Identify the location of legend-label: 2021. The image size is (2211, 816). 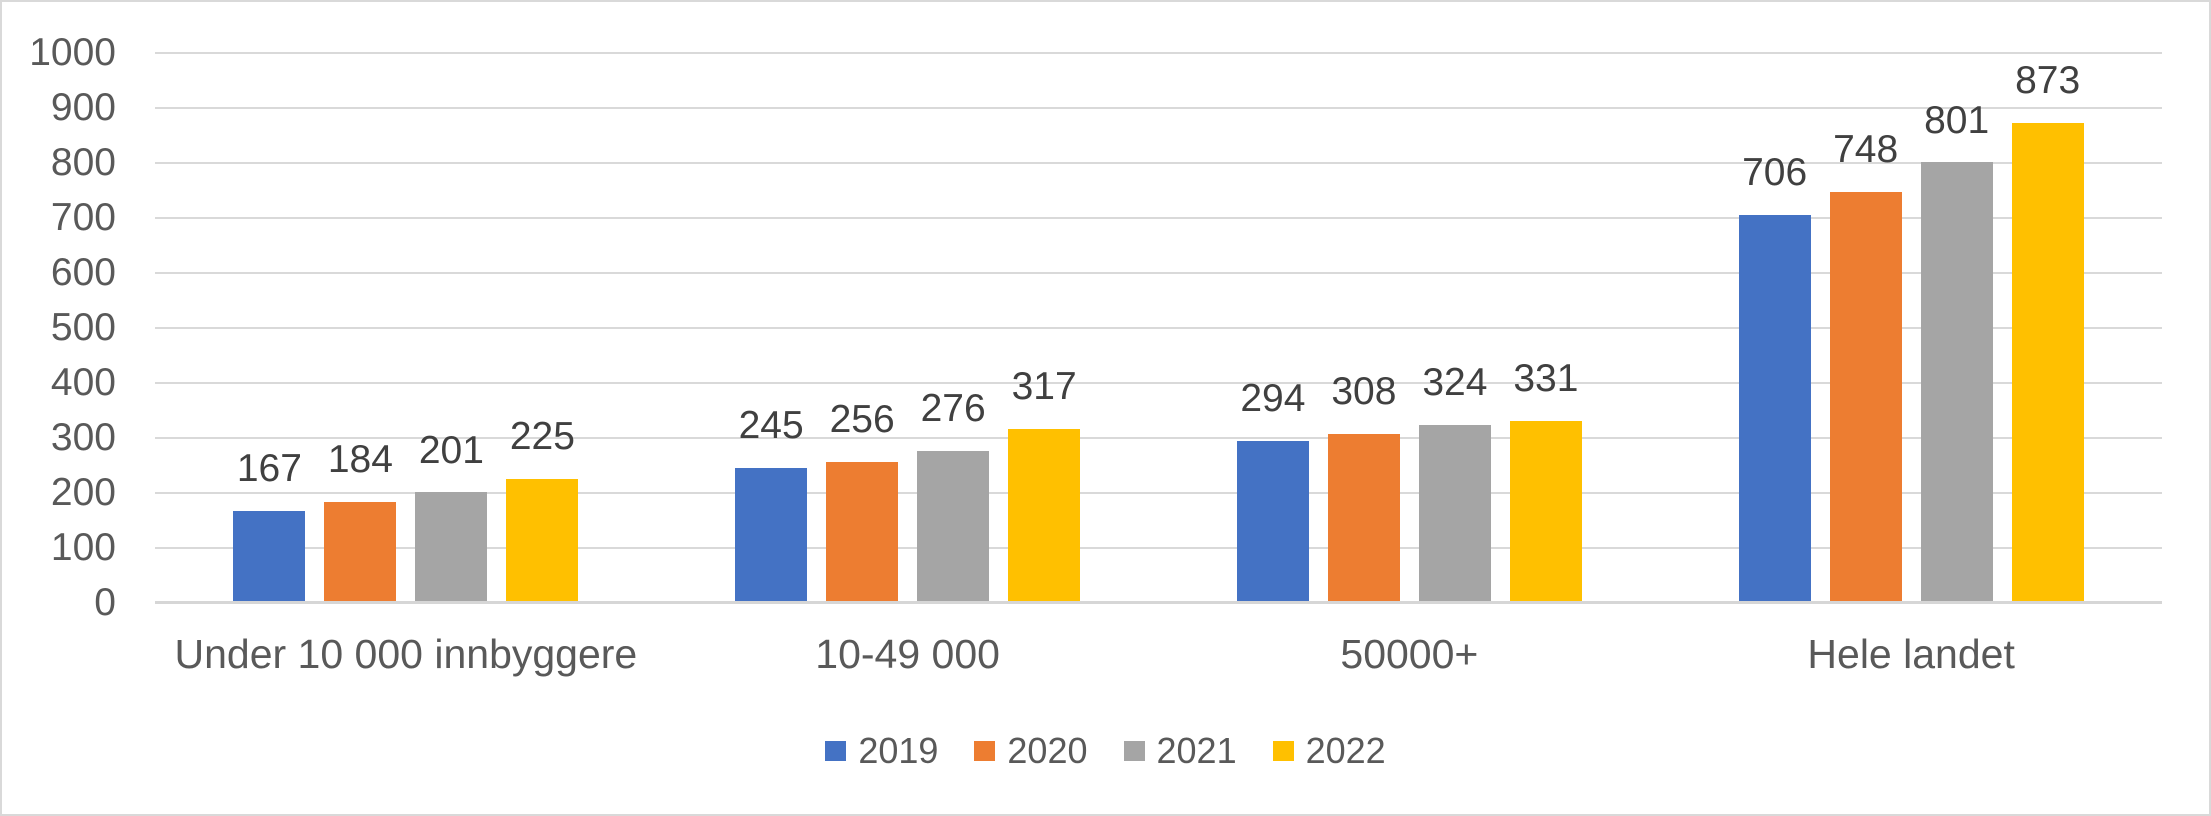
(1196, 750).